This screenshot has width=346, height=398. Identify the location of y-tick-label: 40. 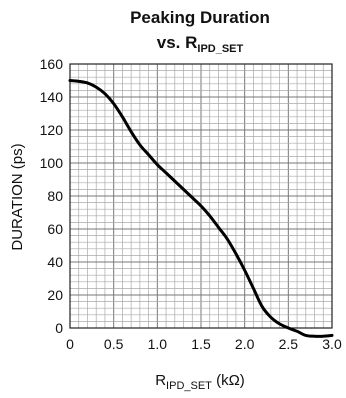
(55, 262).